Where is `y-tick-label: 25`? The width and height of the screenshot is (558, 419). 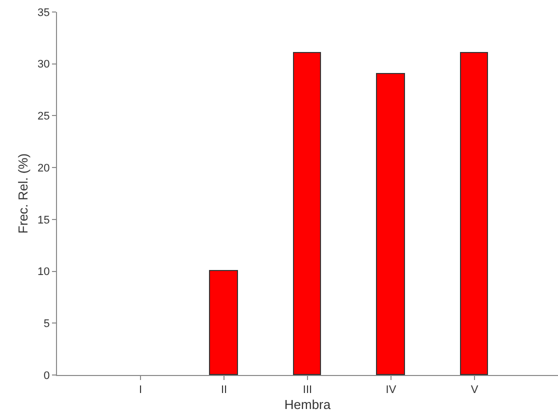
y-tick-label: 25 is located at coordinates (44, 116).